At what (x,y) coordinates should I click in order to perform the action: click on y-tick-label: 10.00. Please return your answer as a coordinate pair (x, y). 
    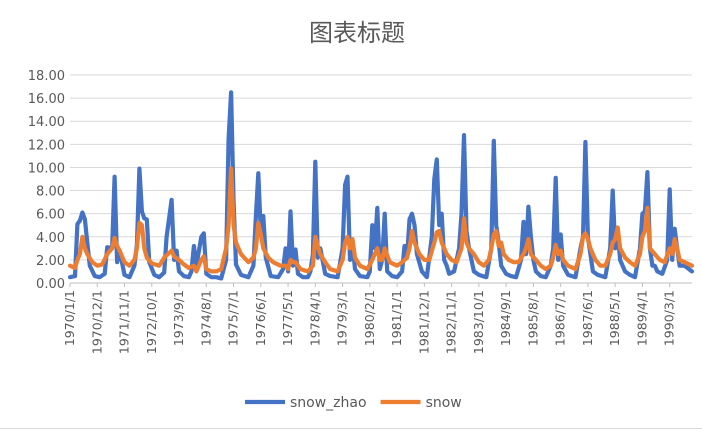
    Looking at the image, I should click on (46, 168).